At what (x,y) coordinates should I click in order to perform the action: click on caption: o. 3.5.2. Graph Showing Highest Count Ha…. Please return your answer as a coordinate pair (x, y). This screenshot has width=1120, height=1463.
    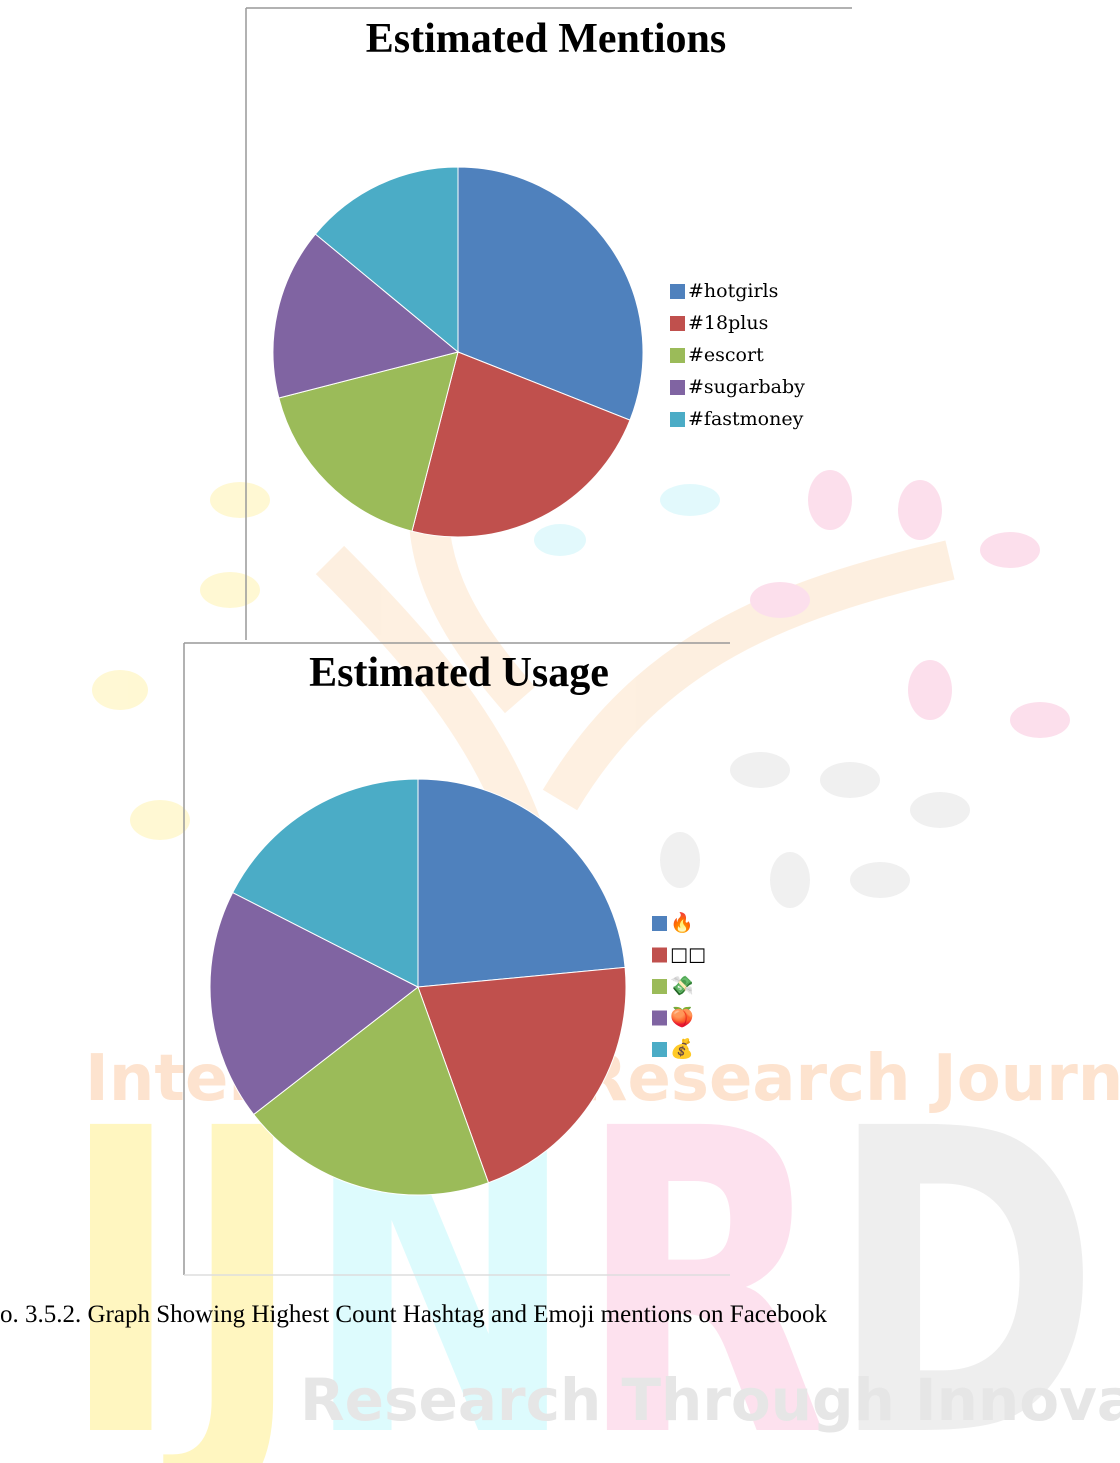
    Looking at the image, I should click on (414, 1314).